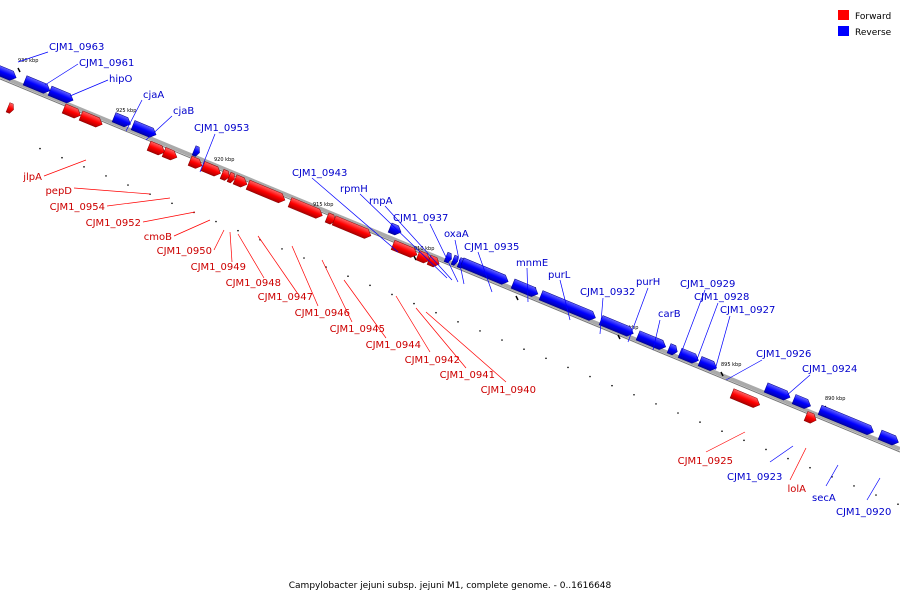 Image resolution: width=900 pixels, height=600 pixels. Describe the element at coordinates (184, 251) in the screenshot. I see `forward-gene-label: CJM1_0950` at that location.